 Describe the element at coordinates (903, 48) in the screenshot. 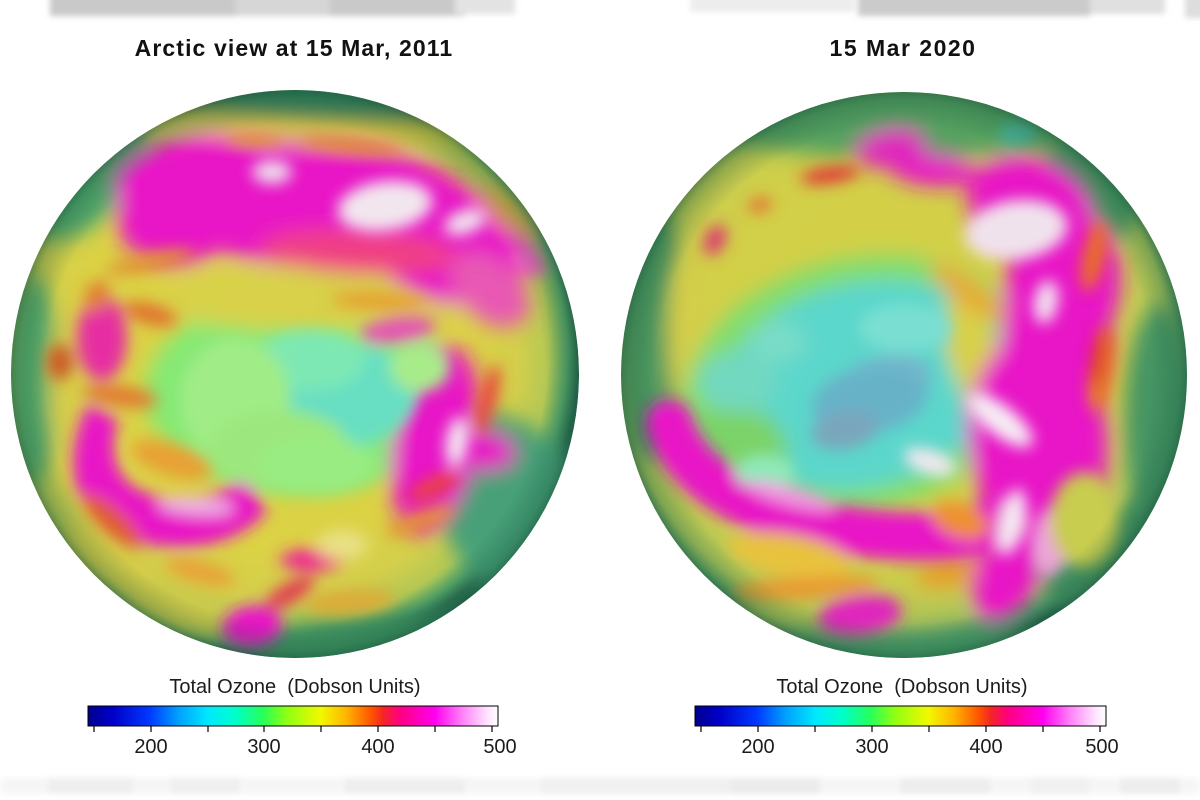

I see `svg-text: 15 Mar 2020` at that location.